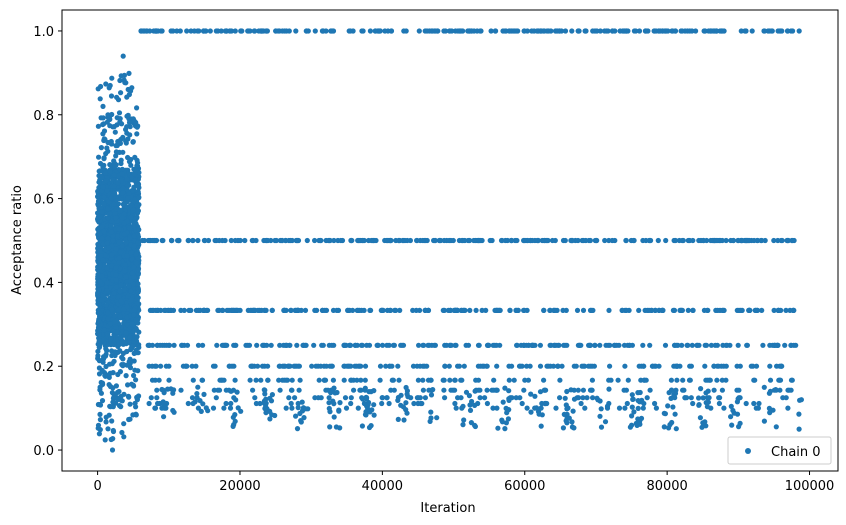 This screenshot has height=525, width=846. I want to click on x-axis-ticks: 0 20000 40000 60000 80000 100000, so click(463, 482).